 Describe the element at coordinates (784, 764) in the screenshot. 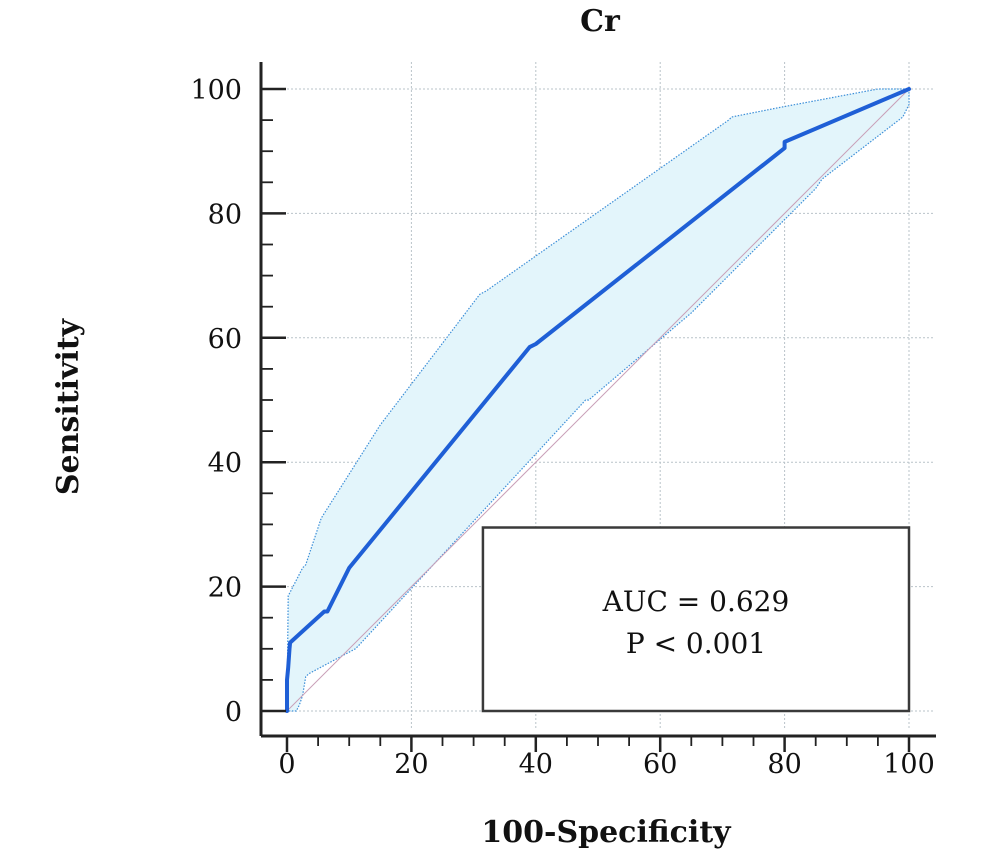

I see `x-tick-label-80: 80` at that location.